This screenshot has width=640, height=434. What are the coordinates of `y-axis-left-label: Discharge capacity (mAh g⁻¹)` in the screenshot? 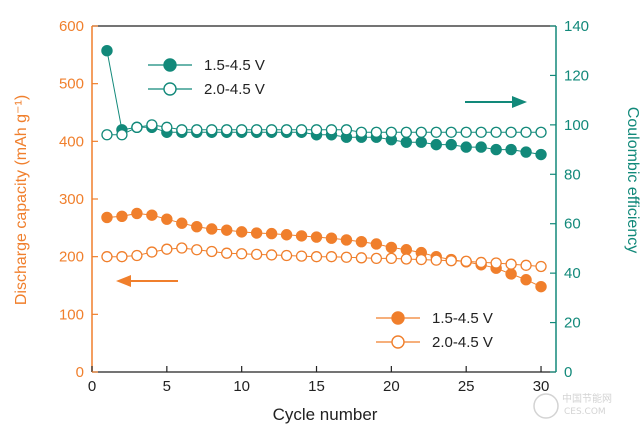 It's located at (21, 200).